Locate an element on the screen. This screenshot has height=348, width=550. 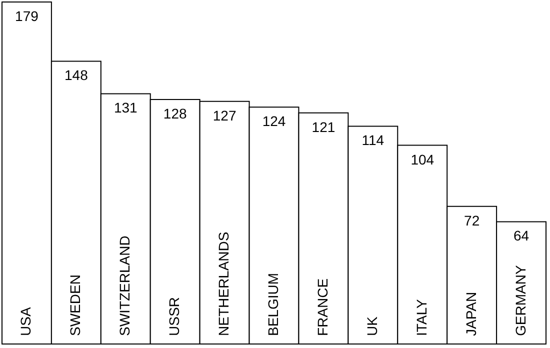
x-tick-label: JAPAN is located at coordinates (470, 314).